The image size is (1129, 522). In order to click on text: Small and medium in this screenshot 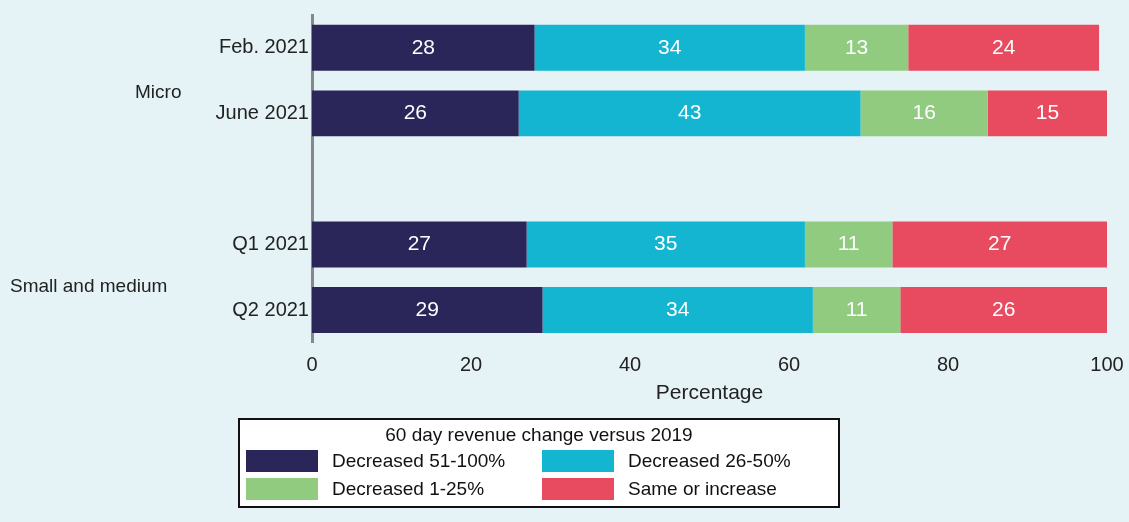, I will do `click(89, 286)`.